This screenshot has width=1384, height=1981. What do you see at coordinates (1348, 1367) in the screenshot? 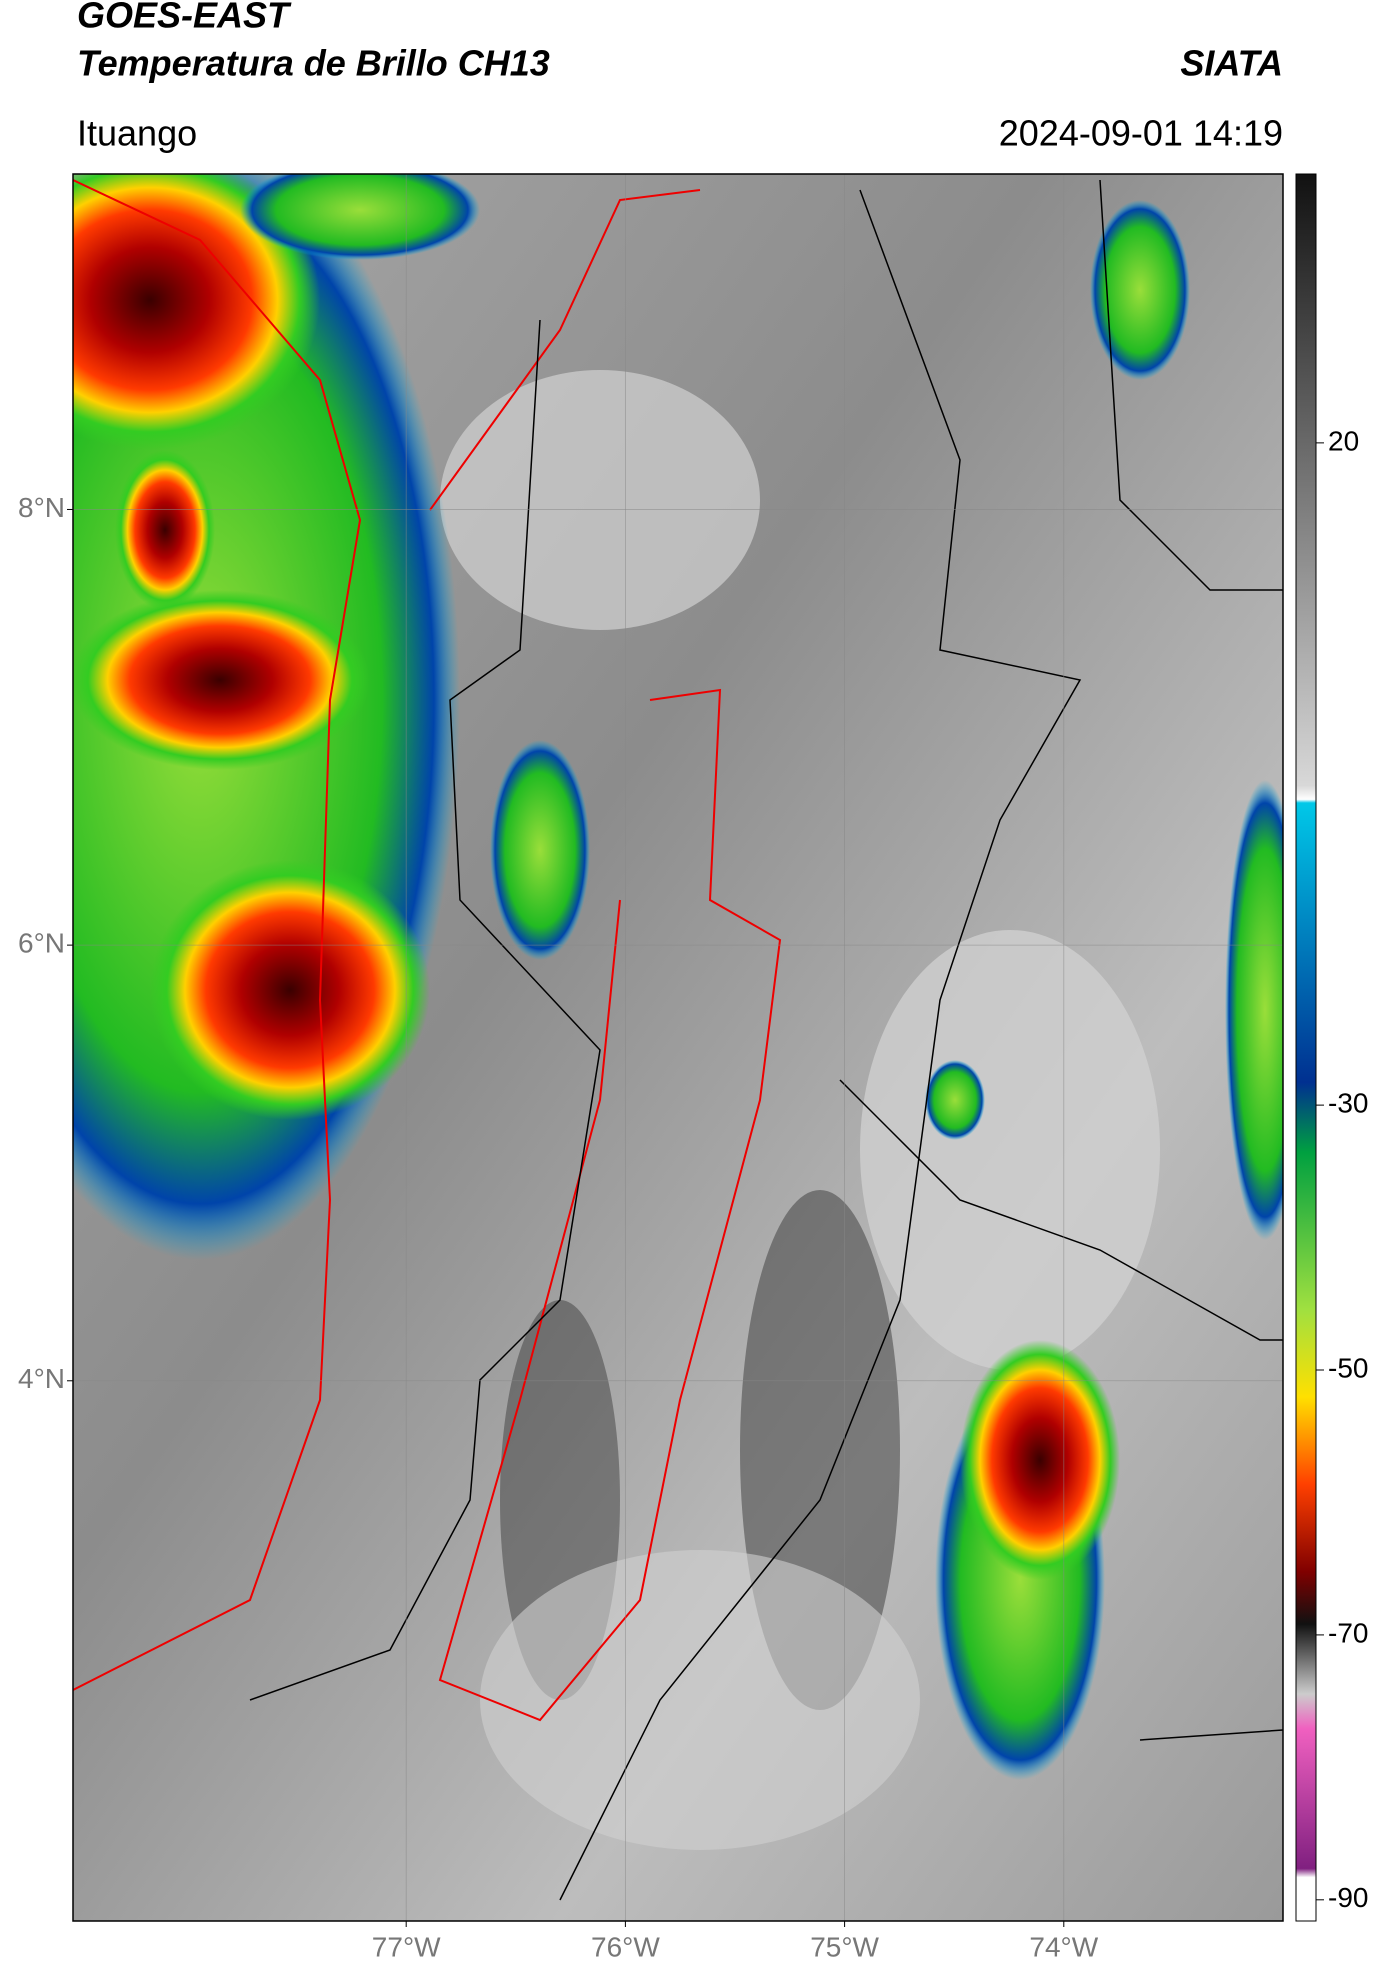
I see `colorbar-tick-label: -50` at bounding box center [1348, 1367].